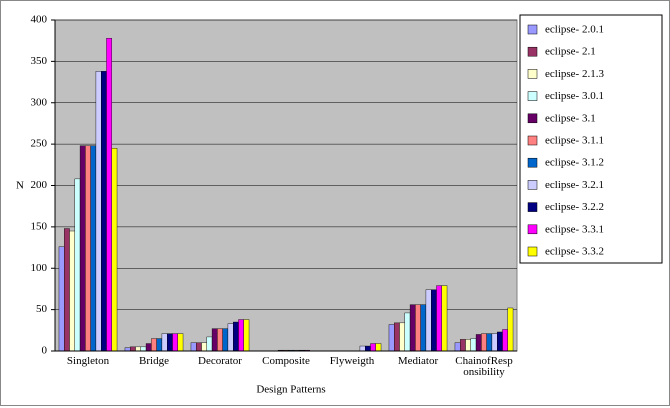 The height and width of the screenshot is (408, 670). Describe the element at coordinates (39, 185) in the screenshot. I see `y-tick-label: 200` at that location.